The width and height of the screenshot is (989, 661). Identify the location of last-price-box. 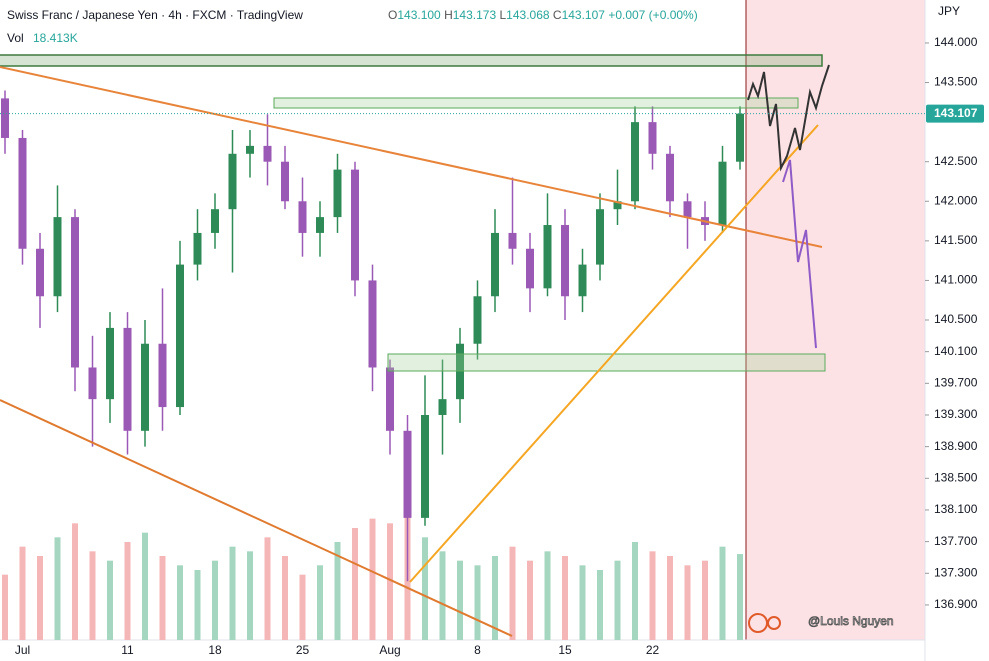
(955, 113).